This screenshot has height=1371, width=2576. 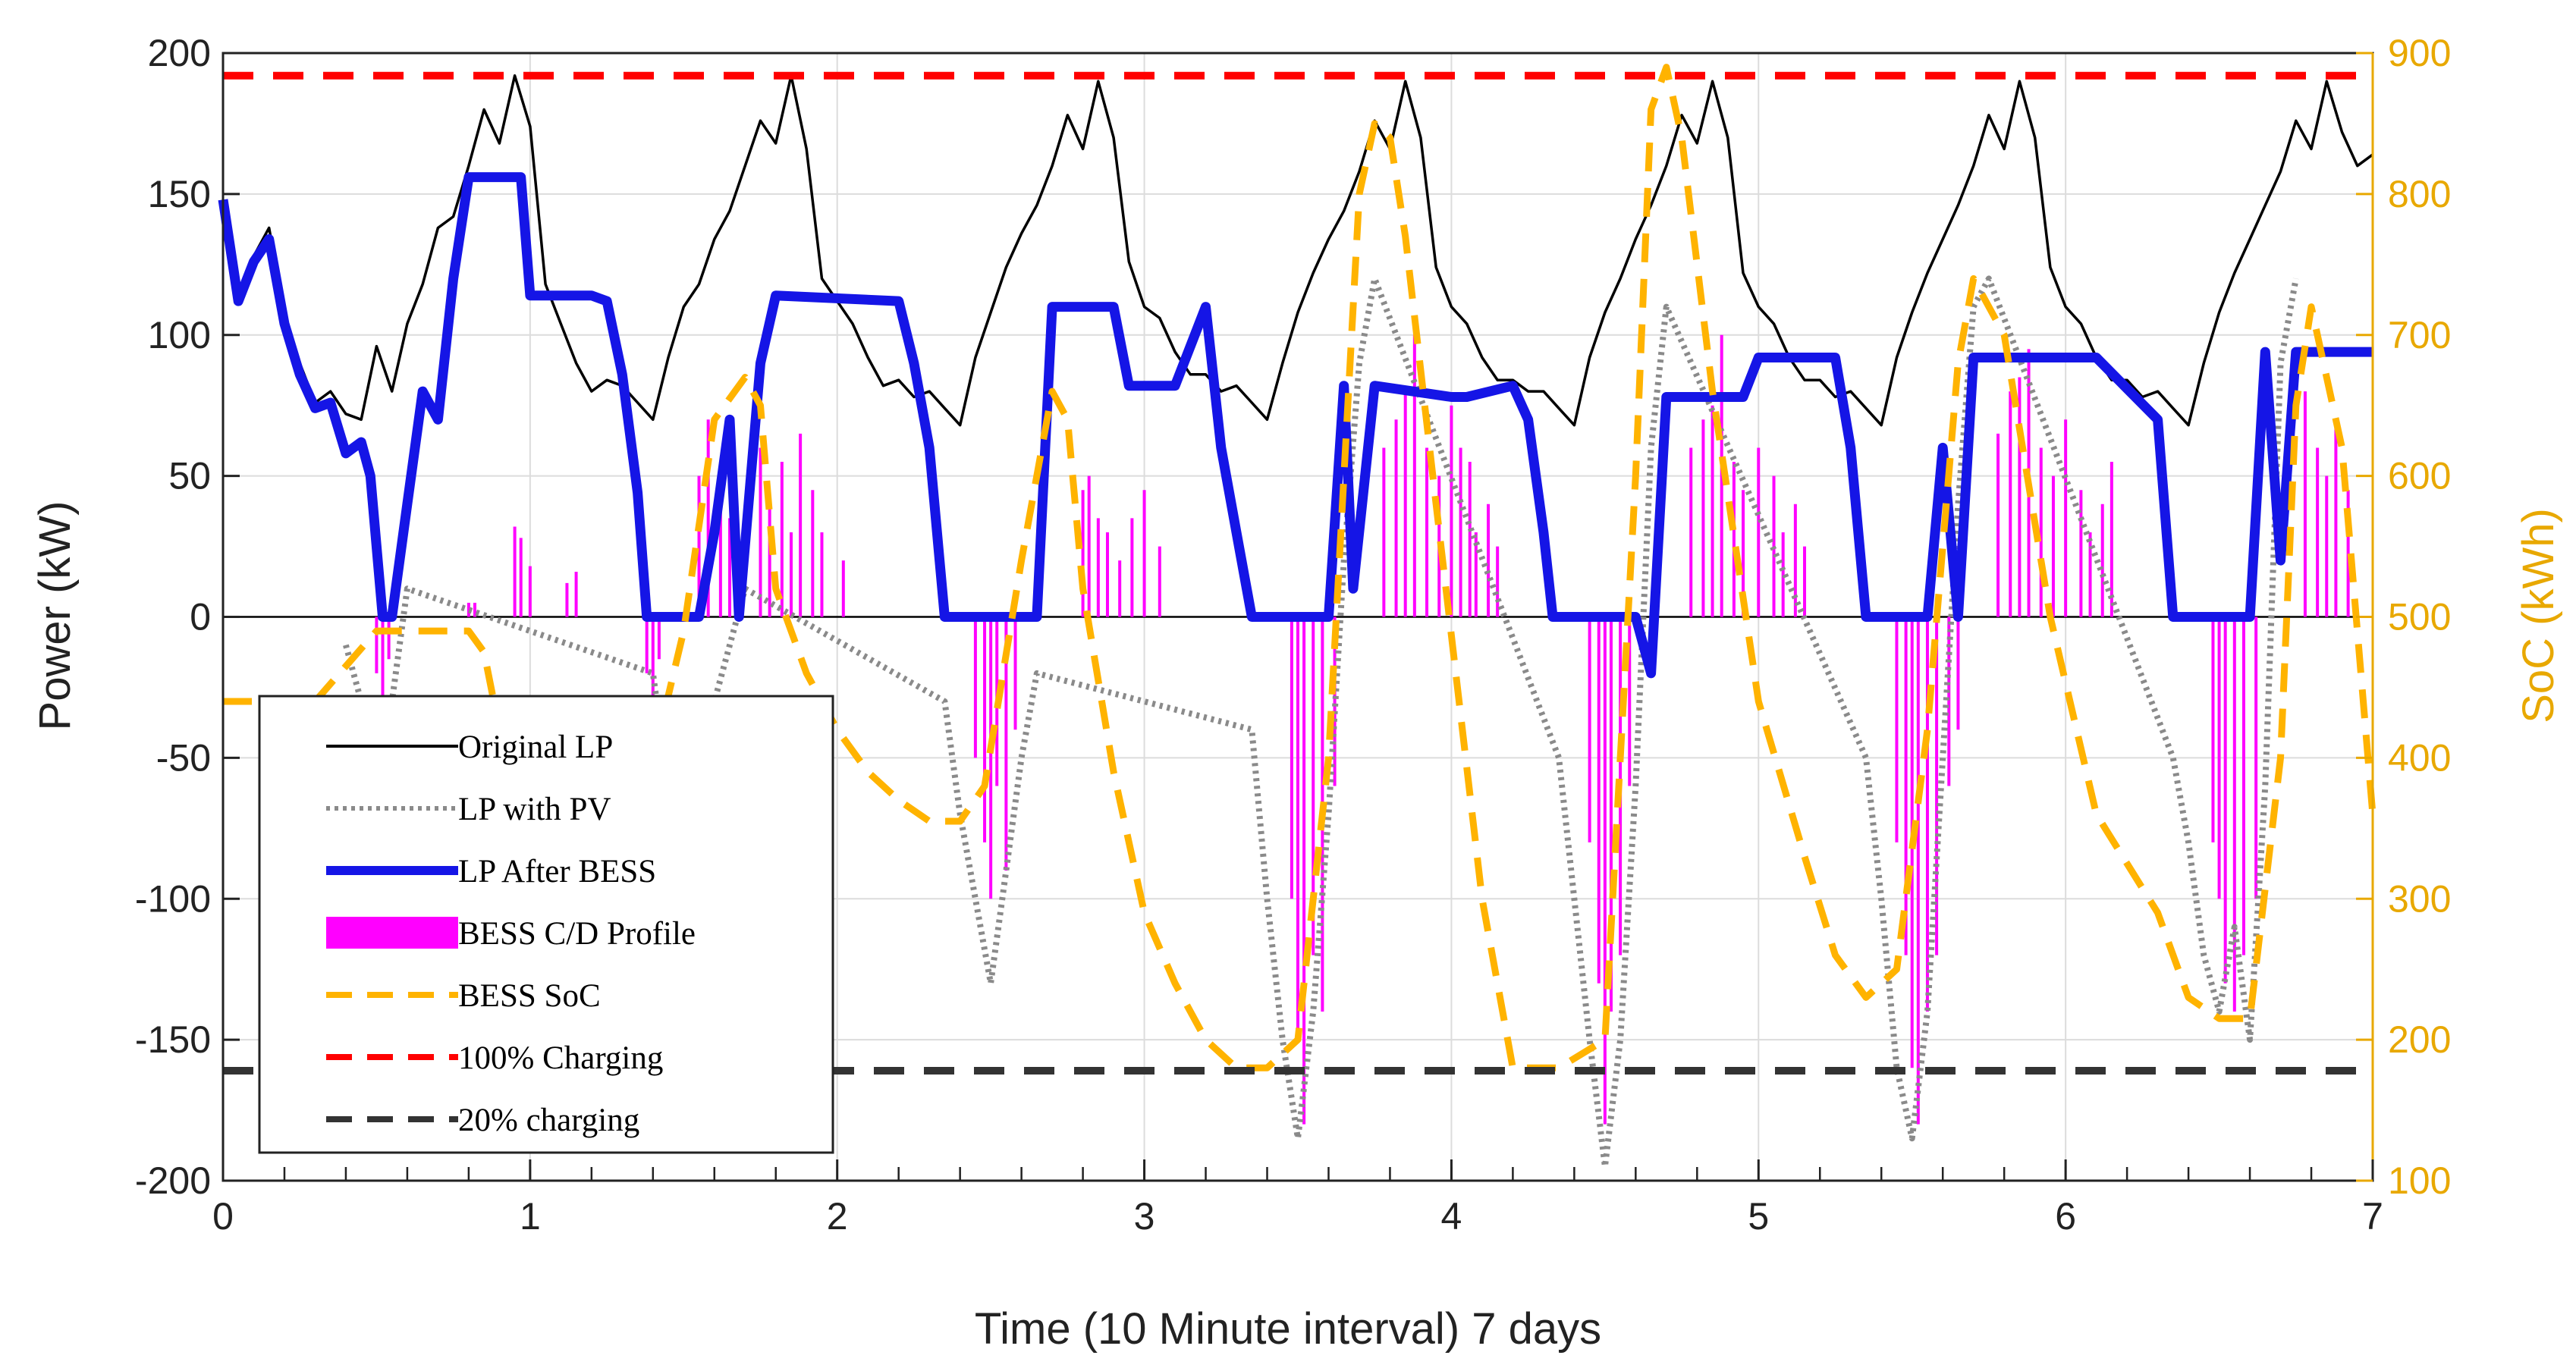 What do you see at coordinates (200, 617) in the screenshot?
I see `y-left-tick-label: 0` at bounding box center [200, 617].